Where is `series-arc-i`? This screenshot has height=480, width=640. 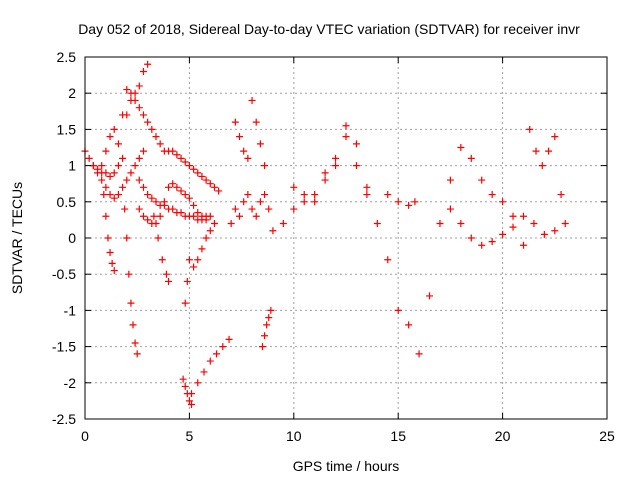
series-arc-i is located at coordinates (341, 225).